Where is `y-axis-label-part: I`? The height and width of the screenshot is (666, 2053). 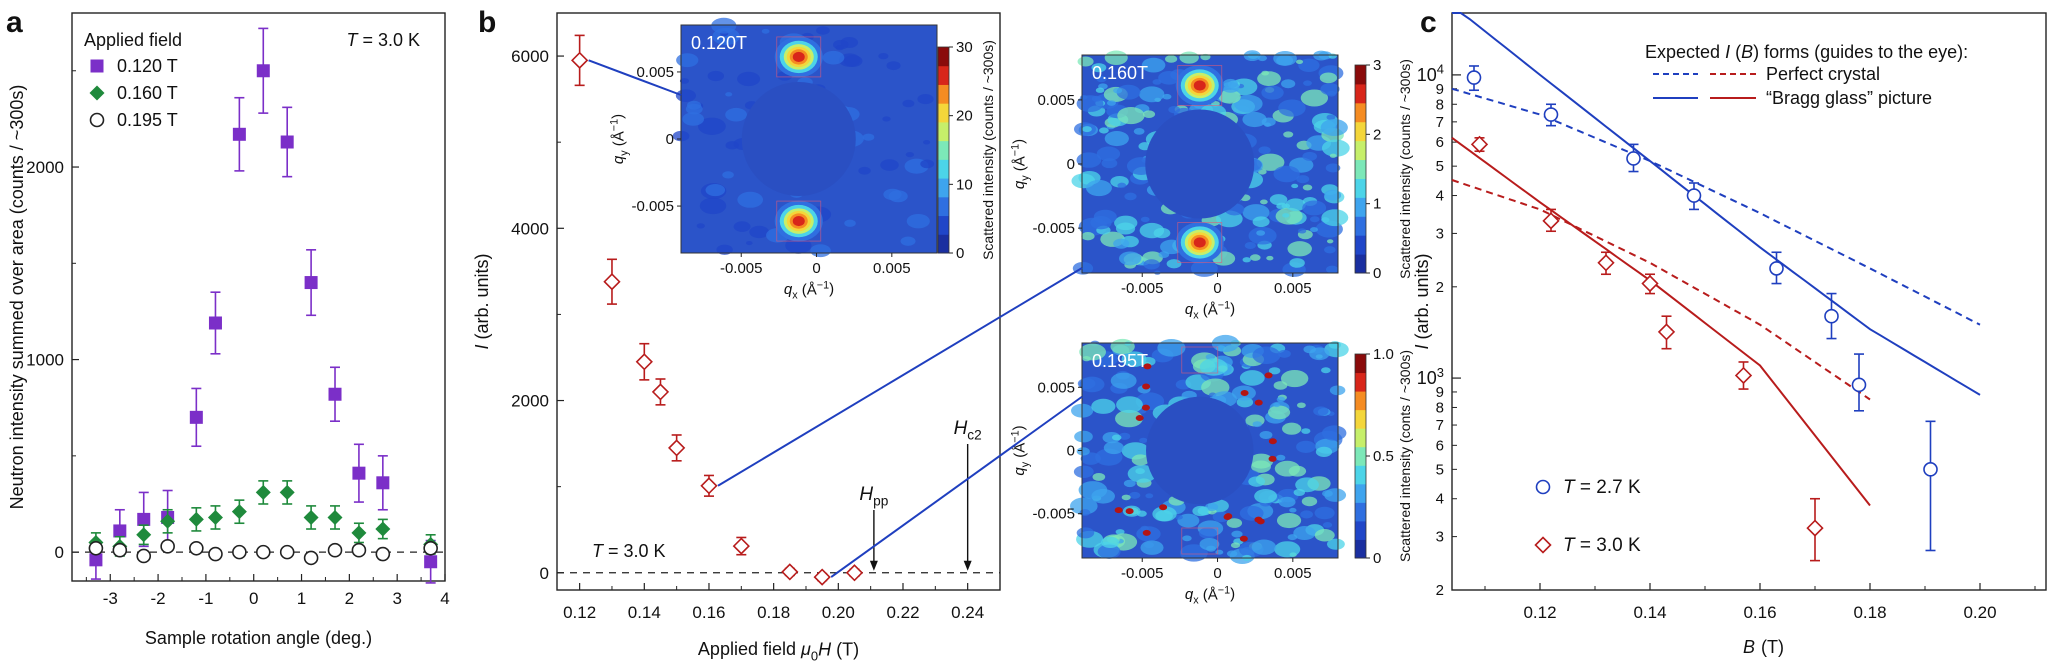 y-axis-label-part: I is located at coordinates (482, 347).